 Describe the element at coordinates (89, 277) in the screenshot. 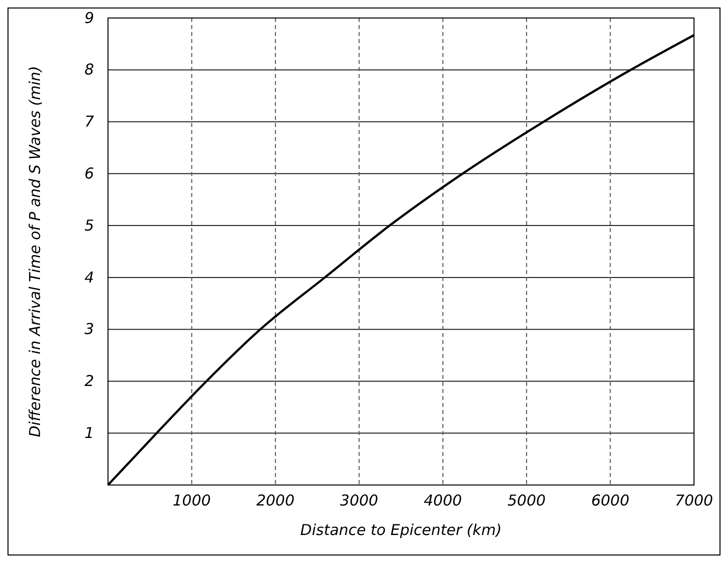

I see `y-tick-label: 4` at that location.